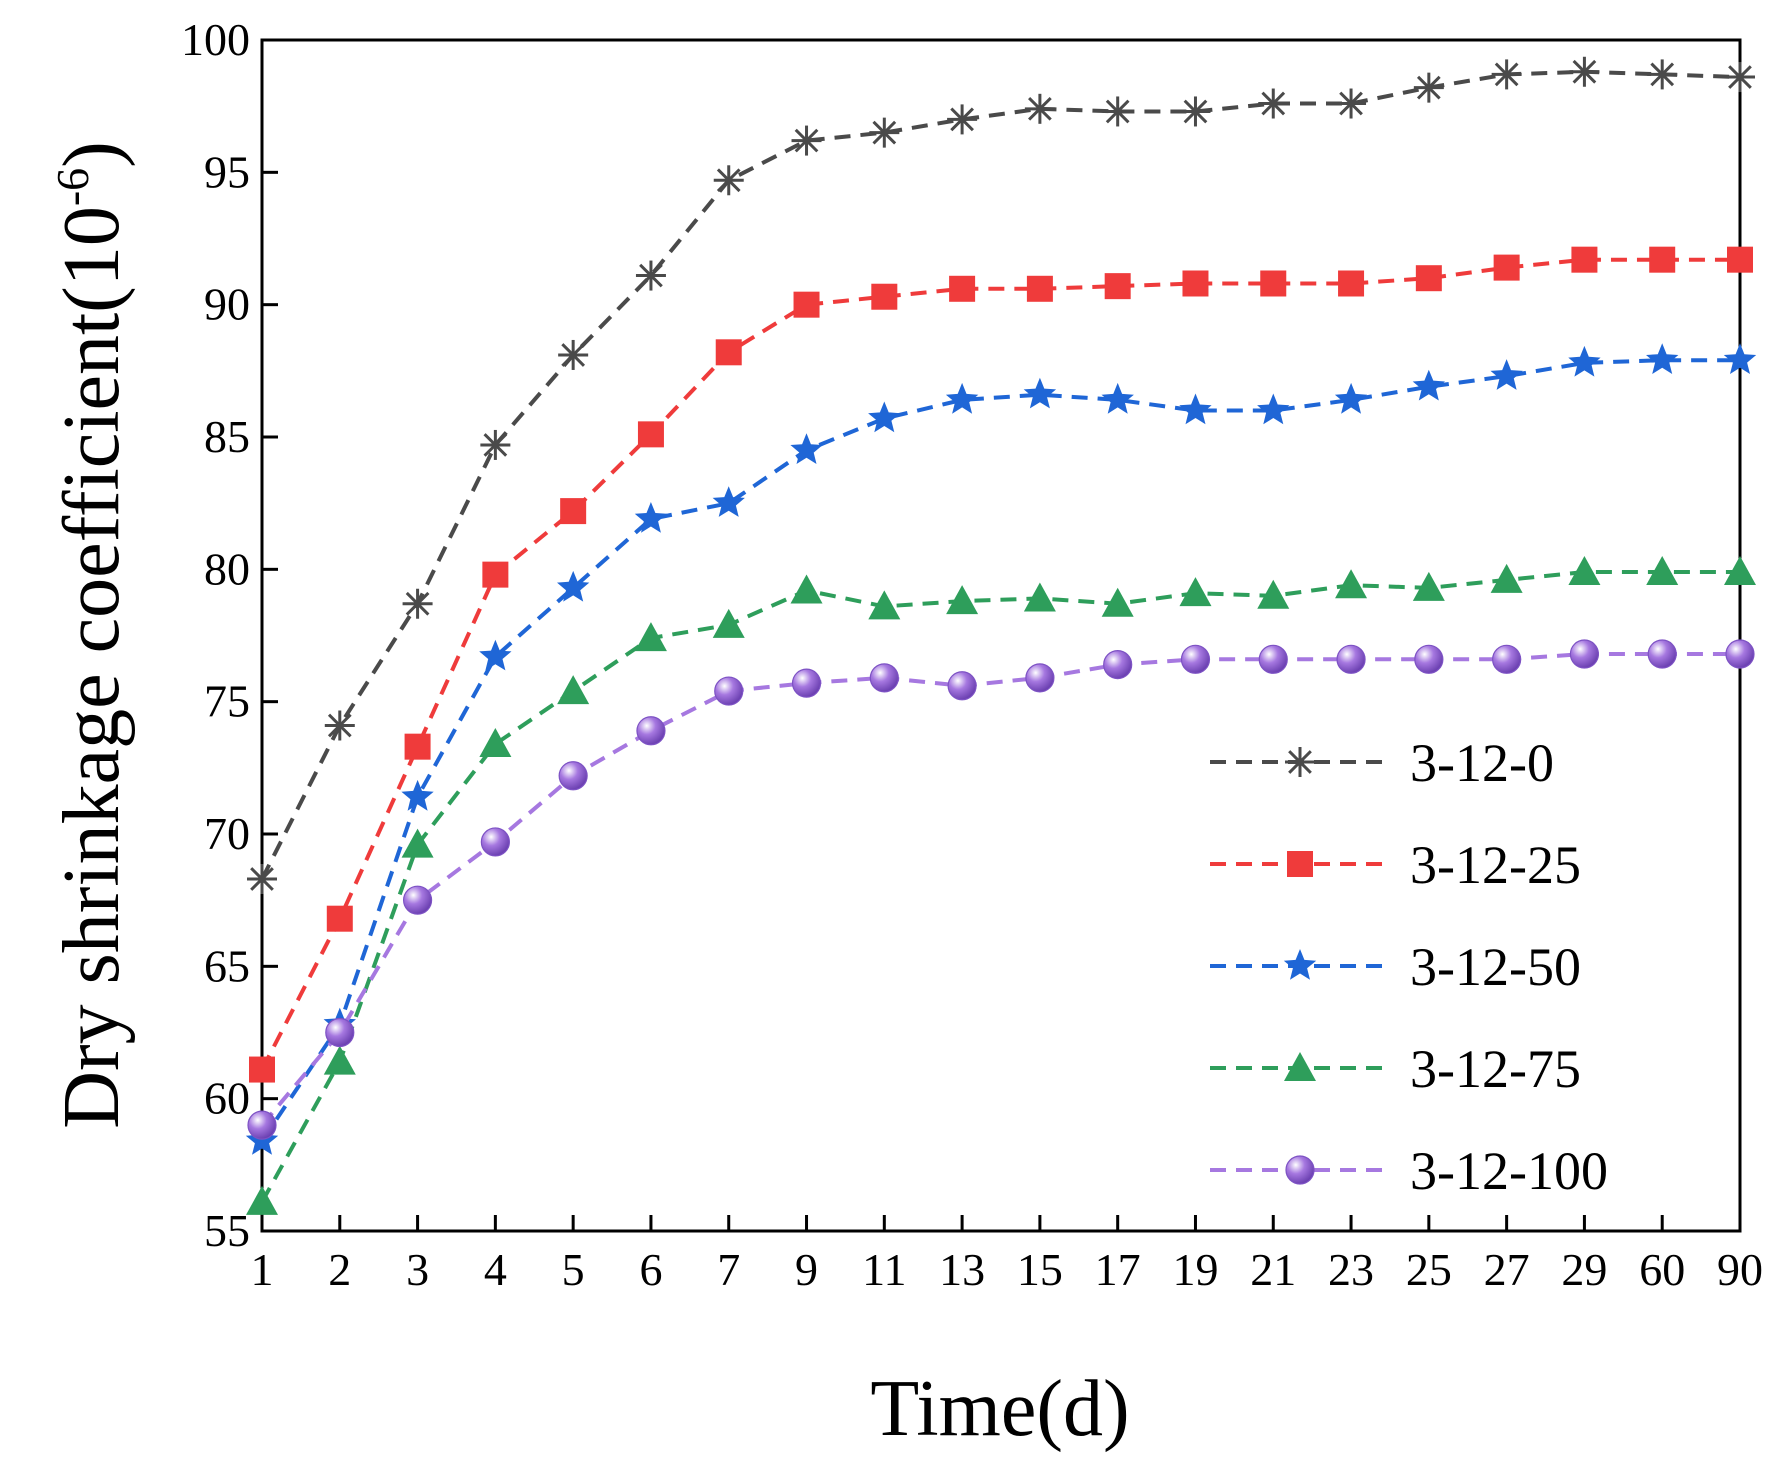 This screenshot has width=1770, height=1468. Describe the element at coordinates (227, 568) in the screenshot. I see `y-tick-label: 80` at that location.